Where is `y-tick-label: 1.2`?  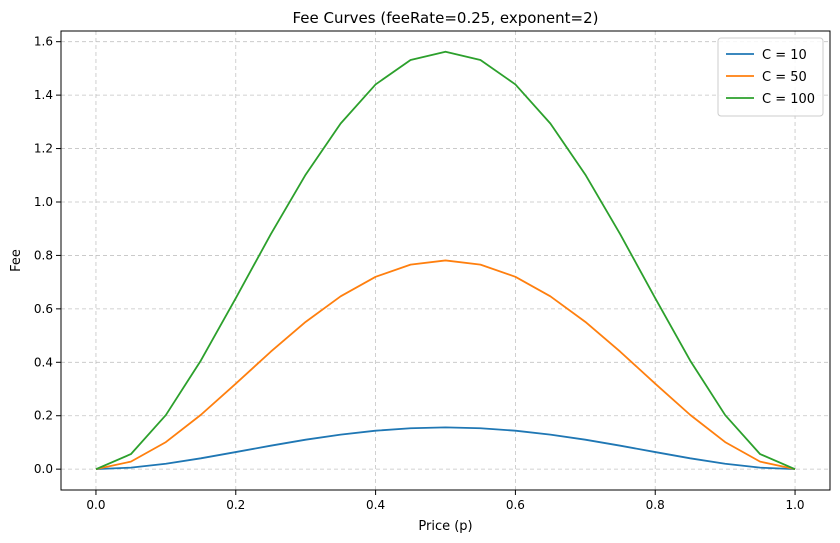
y-tick-label: 1.2 is located at coordinates (43, 149).